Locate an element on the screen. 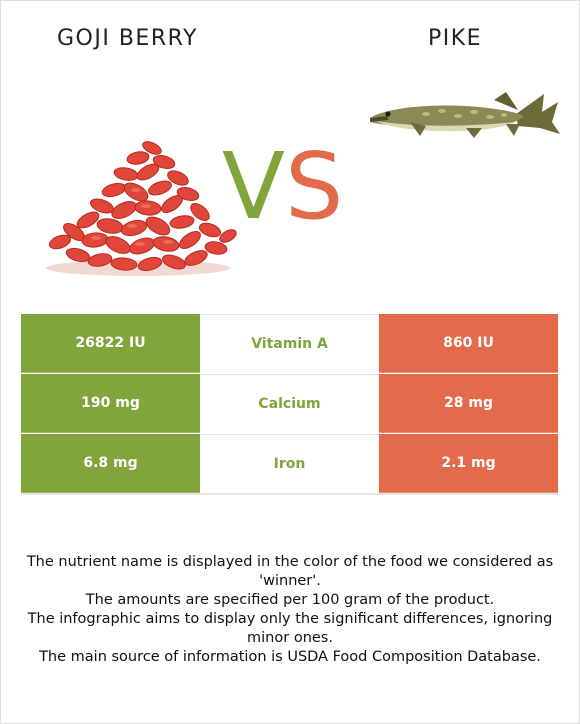  nutrient-name: Calcium is located at coordinates (289, 403).